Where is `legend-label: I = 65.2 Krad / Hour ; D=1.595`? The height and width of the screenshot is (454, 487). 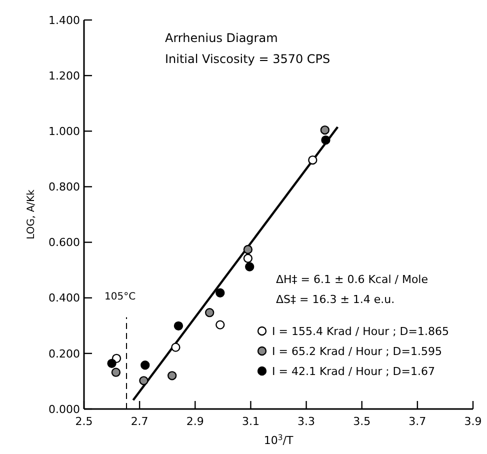 legend-label: I = 65.2 Krad / Hour ; D=1.595 is located at coordinates (357, 351).